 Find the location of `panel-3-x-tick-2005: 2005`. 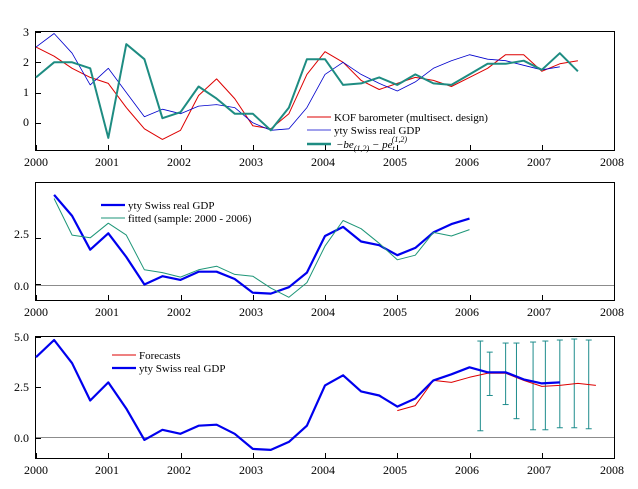

panel-3-x-tick-2005: 2005 is located at coordinates (395, 470).